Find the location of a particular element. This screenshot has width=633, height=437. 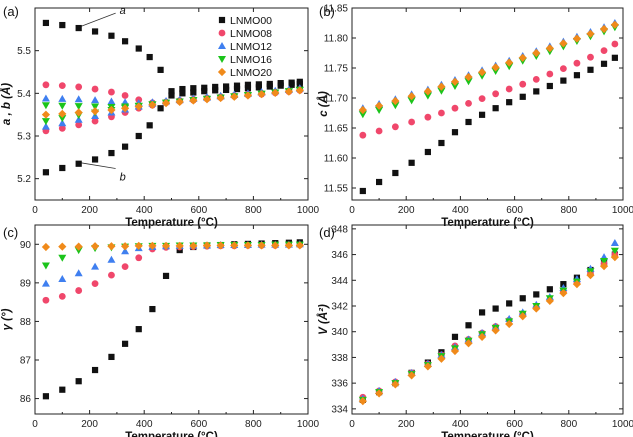

y-tick-label: 5.4 is located at coordinates (24, 94).